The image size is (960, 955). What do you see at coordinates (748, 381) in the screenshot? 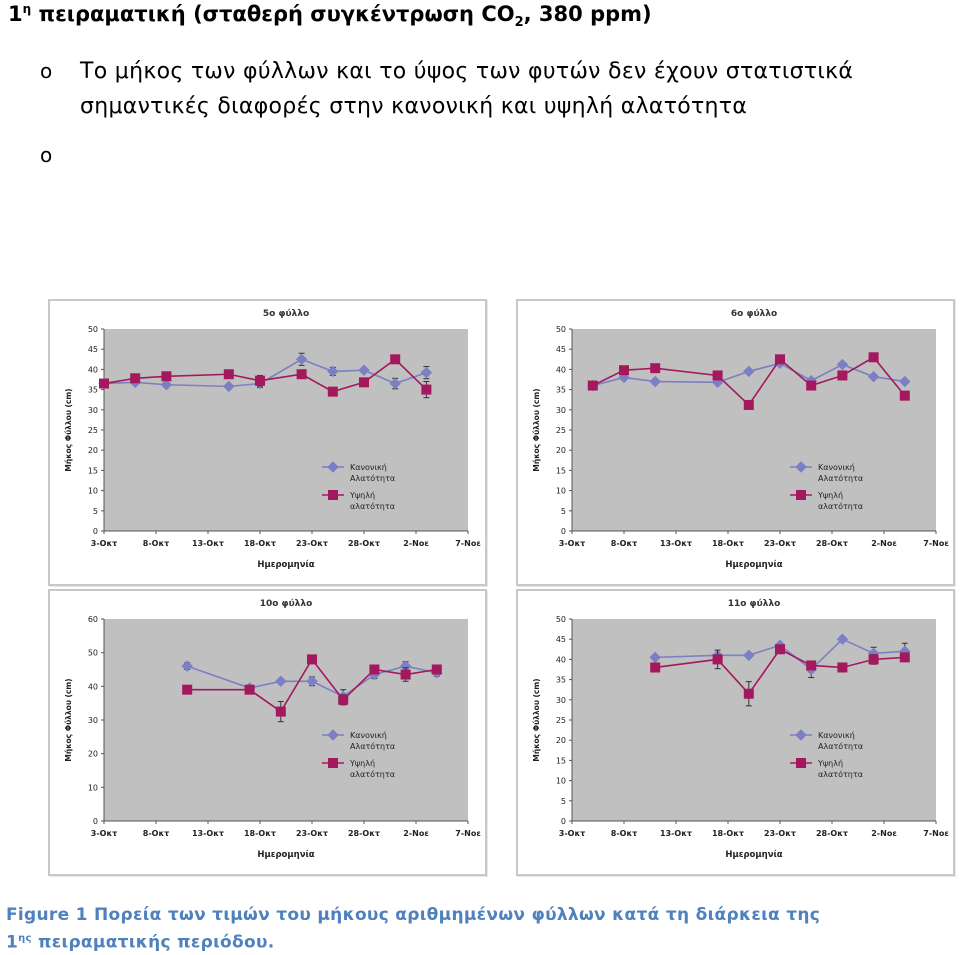
I see `series-high` at bounding box center [748, 381].